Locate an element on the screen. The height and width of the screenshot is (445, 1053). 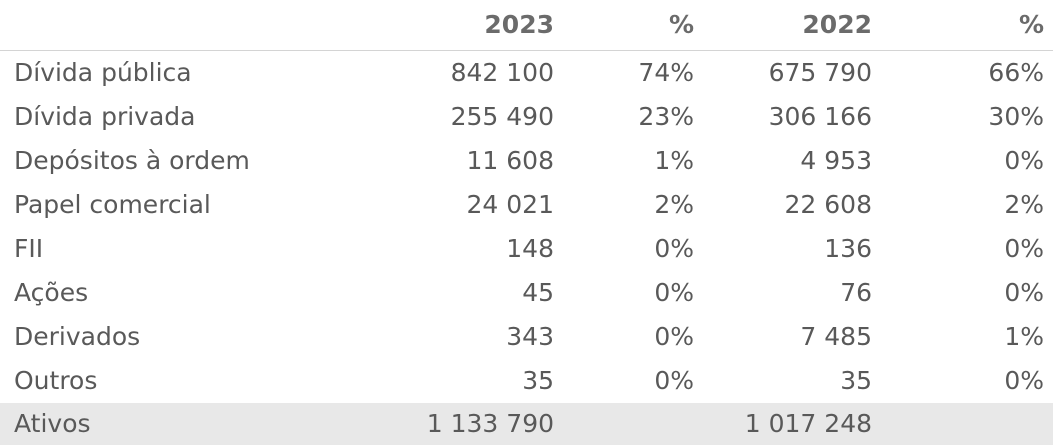
row-value-2022: 22 608 is located at coordinates (828, 204).